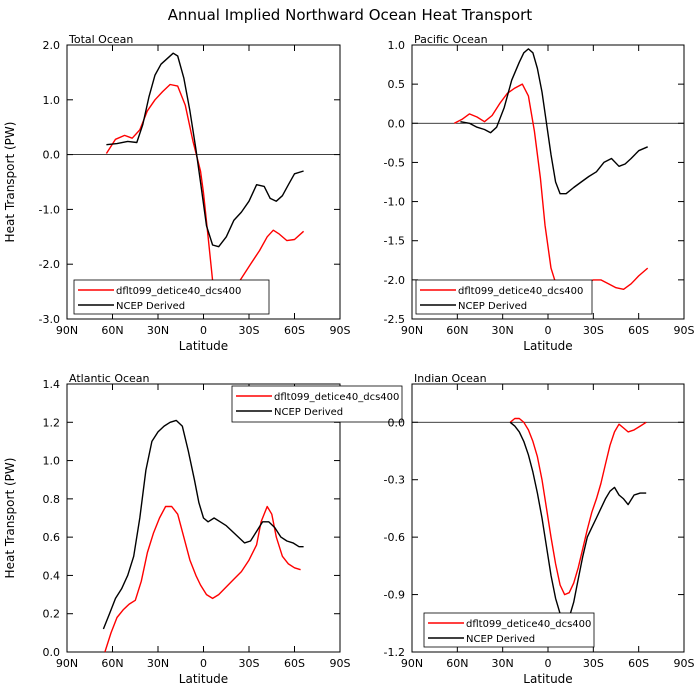  I want to click on y-tick-label: 2.0, so click(52, 45).